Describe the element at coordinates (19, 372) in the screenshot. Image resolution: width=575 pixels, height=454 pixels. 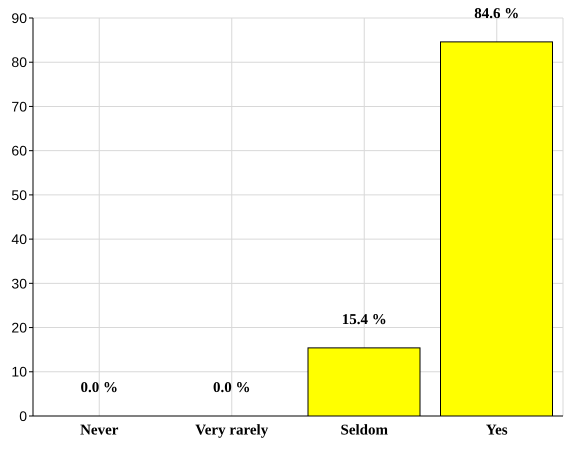
I see `y-tick-label: 10` at that location.